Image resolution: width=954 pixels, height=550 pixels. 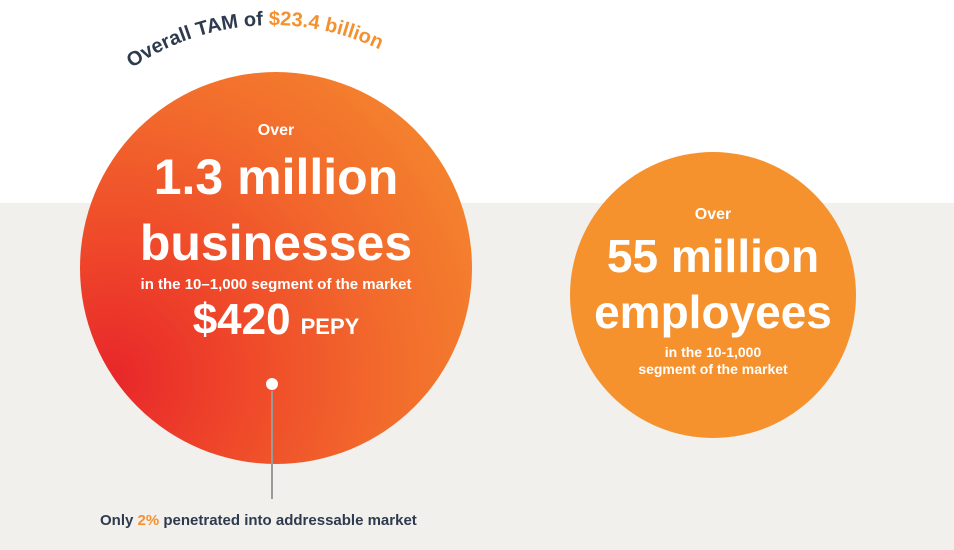 I want to click on businesses-count: 1.3 million, so click(x=276, y=177).